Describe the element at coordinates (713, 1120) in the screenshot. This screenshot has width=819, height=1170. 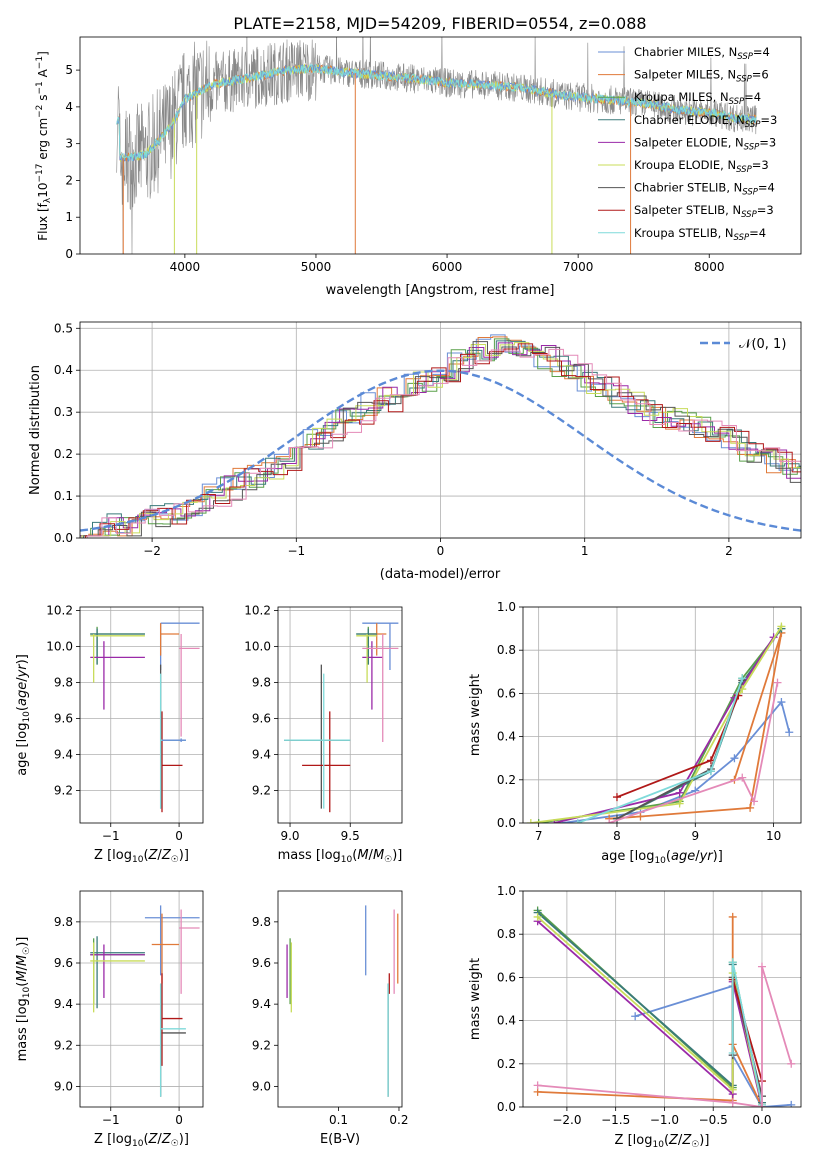
I see `x-tick-label: −0.5` at that location.